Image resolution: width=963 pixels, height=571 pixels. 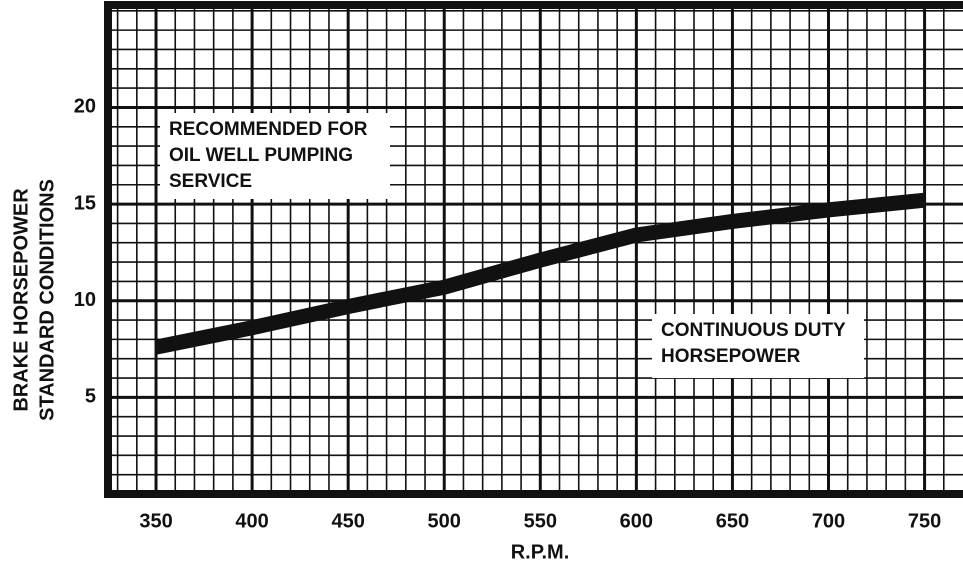 What do you see at coordinates (47, 300) in the screenshot?
I see `y-axis-label: STANDARD CONDITIONS` at bounding box center [47, 300].